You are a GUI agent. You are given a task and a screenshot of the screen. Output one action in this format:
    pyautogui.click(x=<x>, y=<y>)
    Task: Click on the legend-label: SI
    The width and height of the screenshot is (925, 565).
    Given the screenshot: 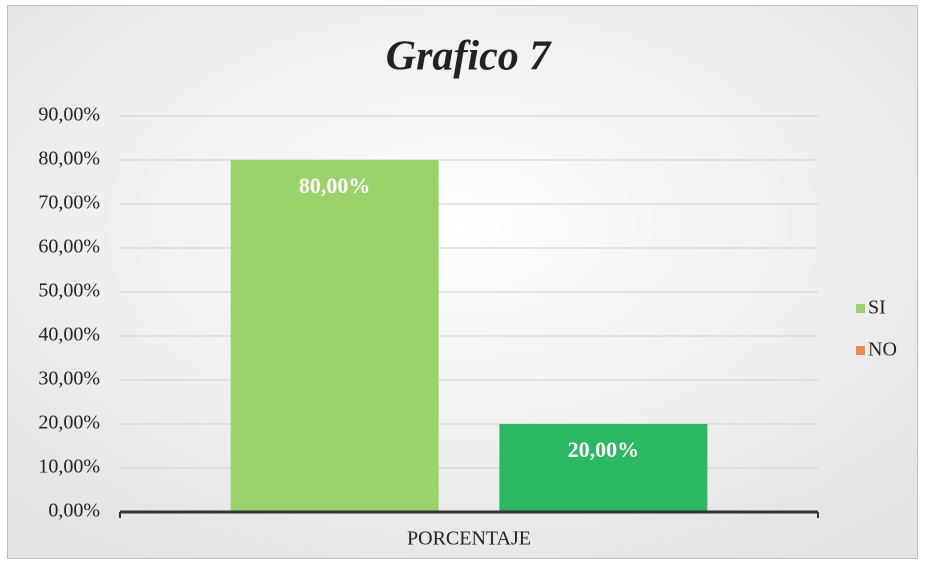 What is the action you would take?
    pyautogui.click(x=877, y=308)
    